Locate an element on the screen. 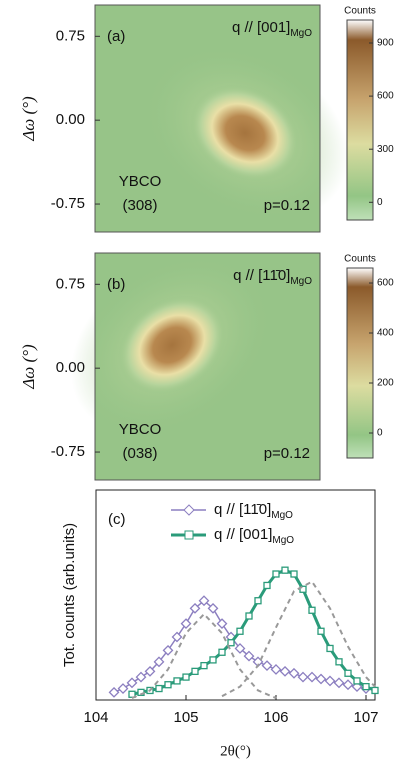 The height and width of the screenshot is (771, 398). colorbar-tick-label: 400 is located at coordinates (385, 333).